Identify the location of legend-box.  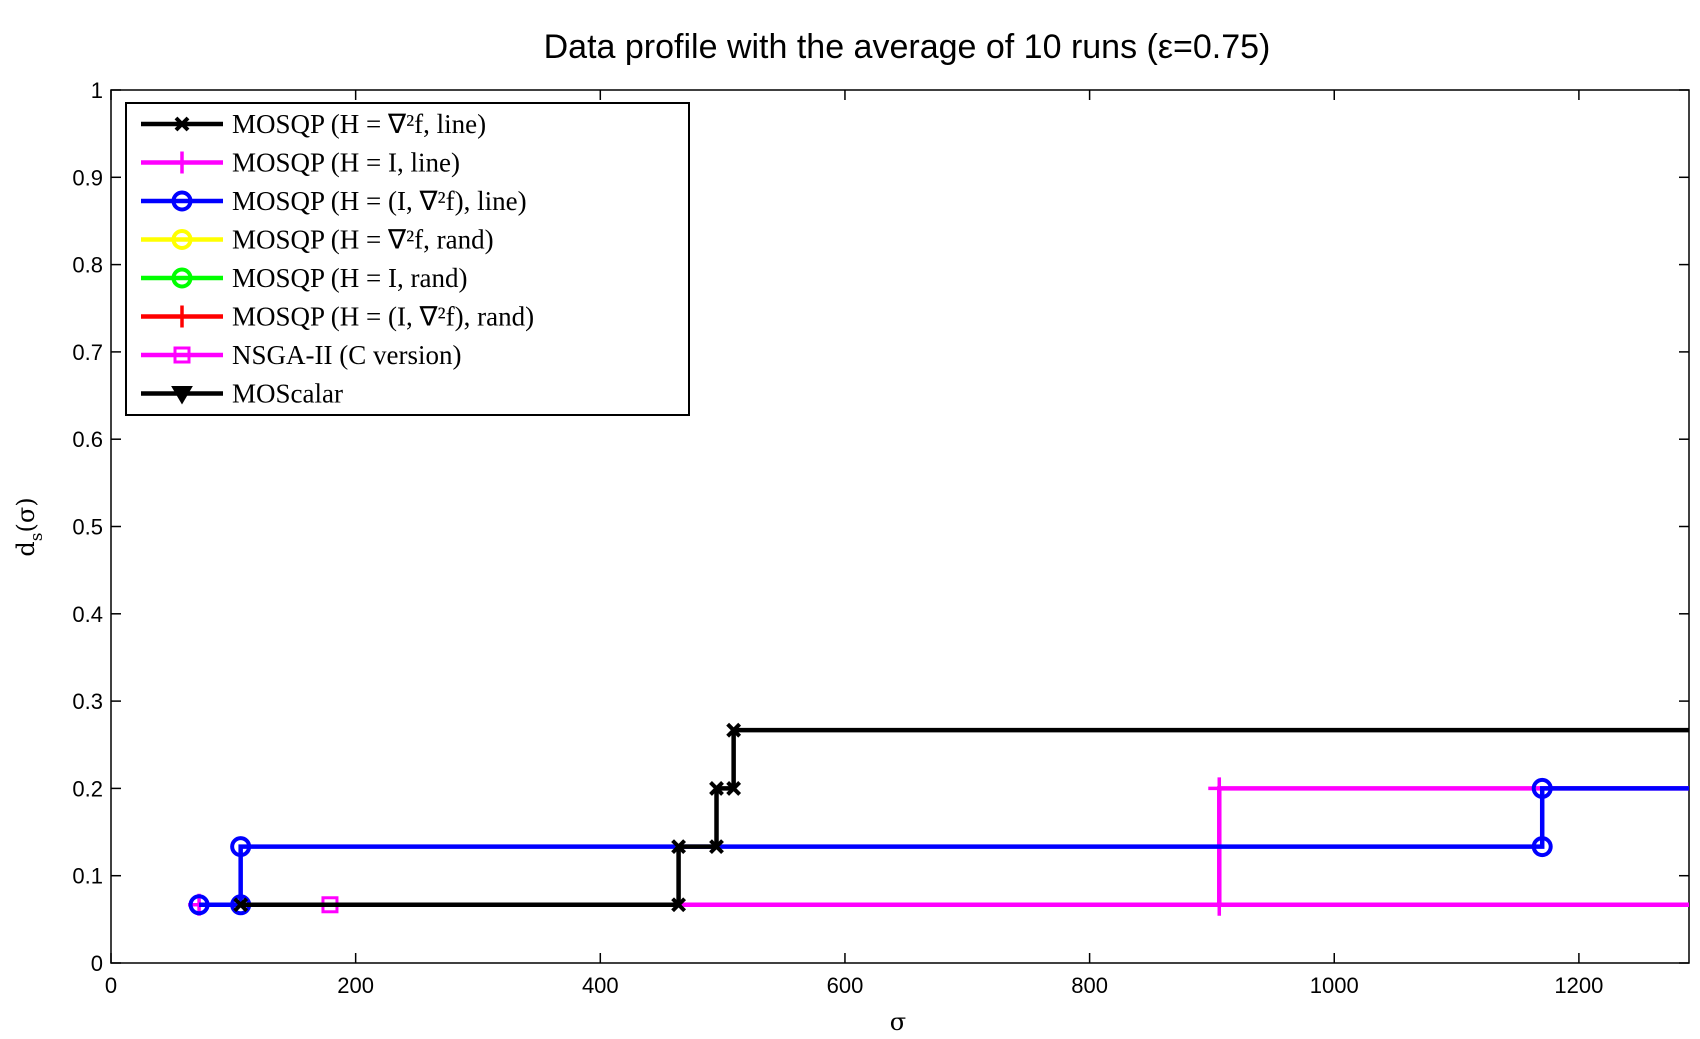
(407, 259).